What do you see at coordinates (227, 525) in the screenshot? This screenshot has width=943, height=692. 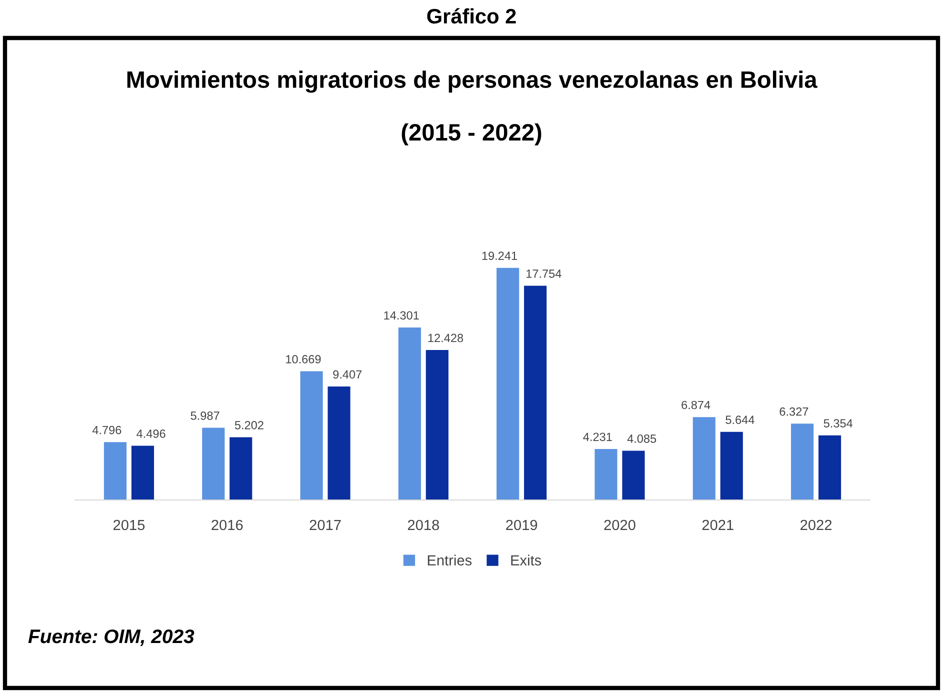 I see `x-tick-label: 2016` at bounding box center [227, 525].